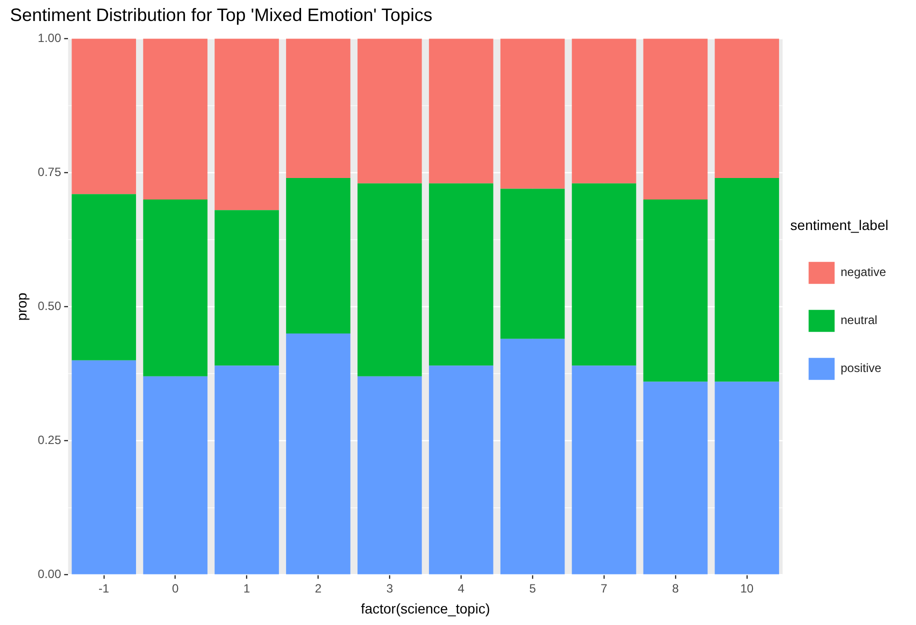  I want to click on y-axis-title: prop, so click(21, 306).